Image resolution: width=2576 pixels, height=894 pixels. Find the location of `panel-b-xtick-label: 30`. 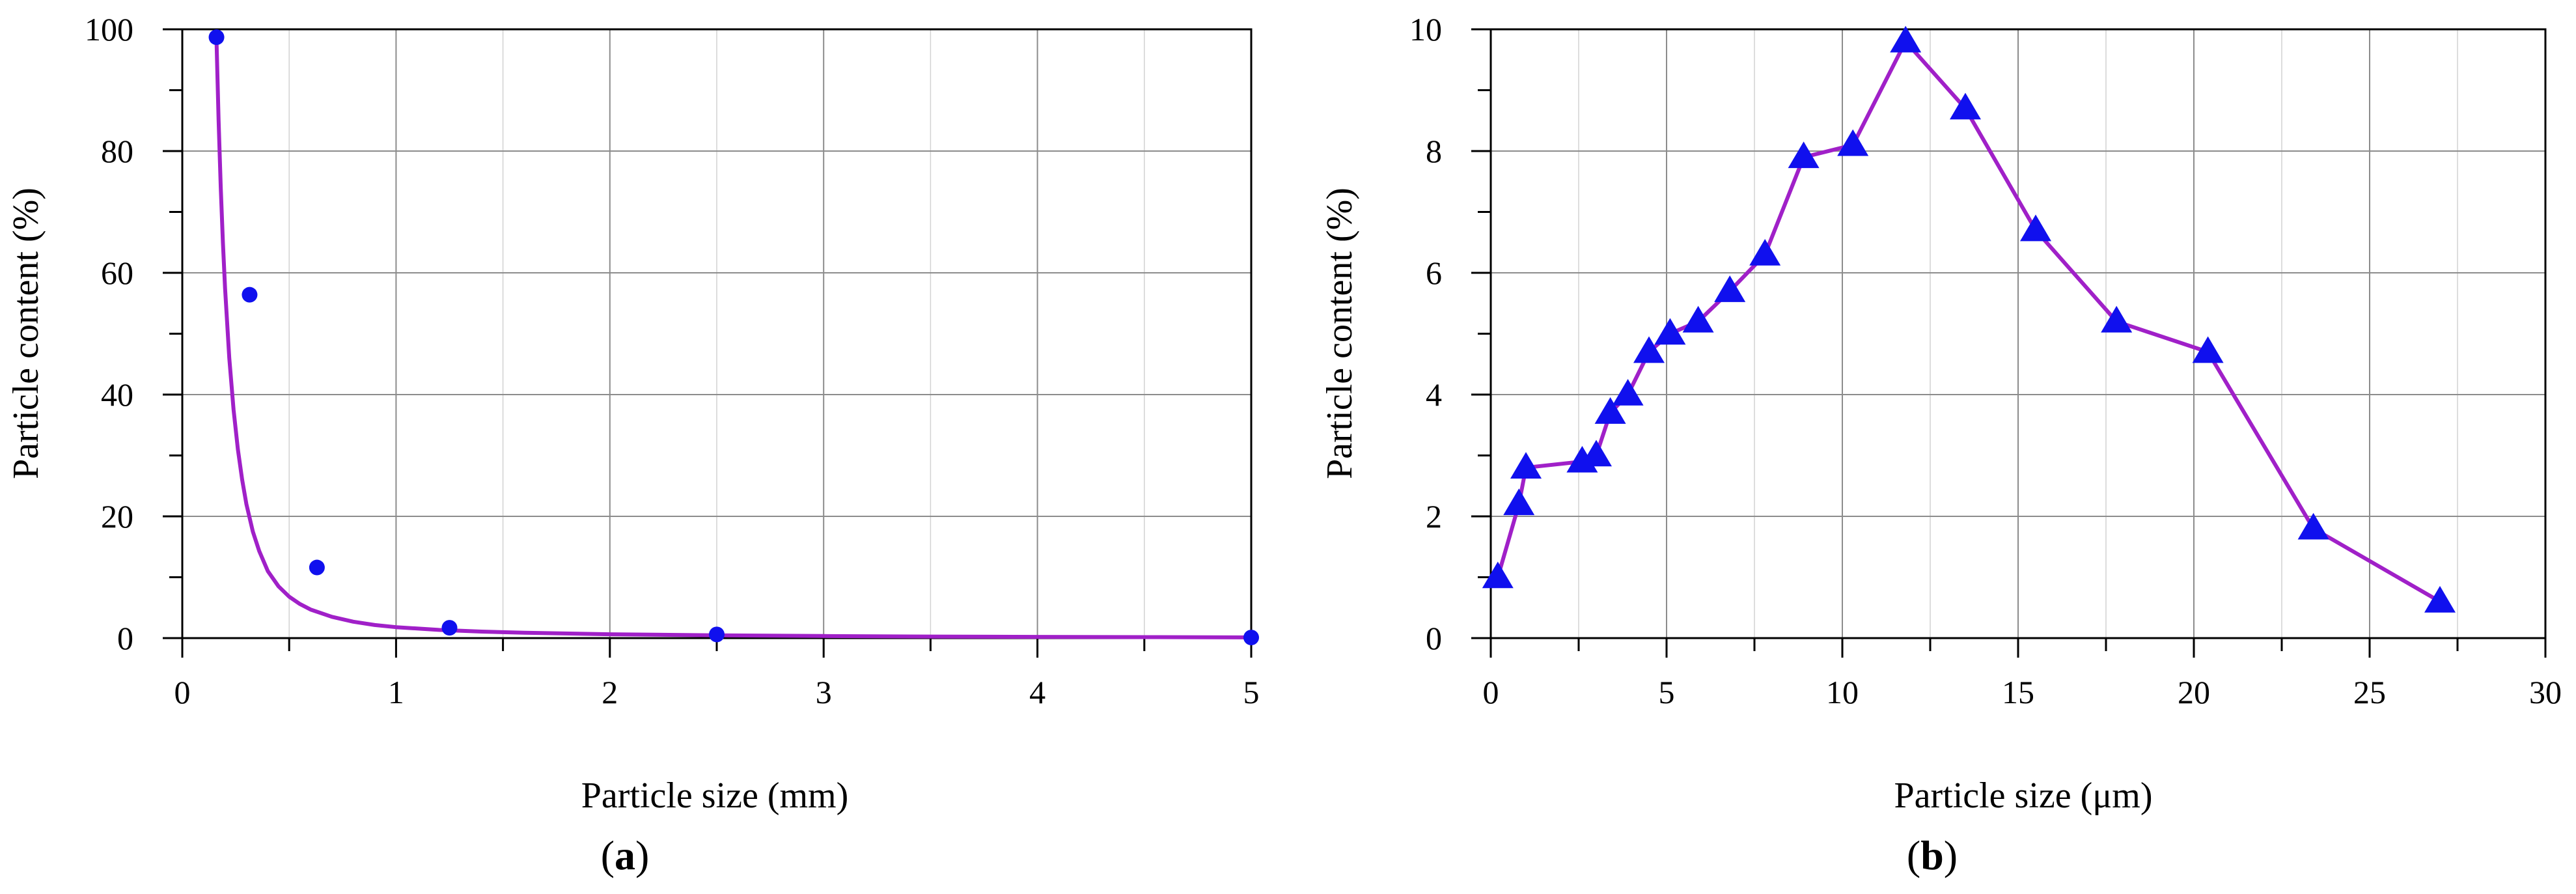

panel-b-xtick-label: 30 is located at coordinates (2545, 692).